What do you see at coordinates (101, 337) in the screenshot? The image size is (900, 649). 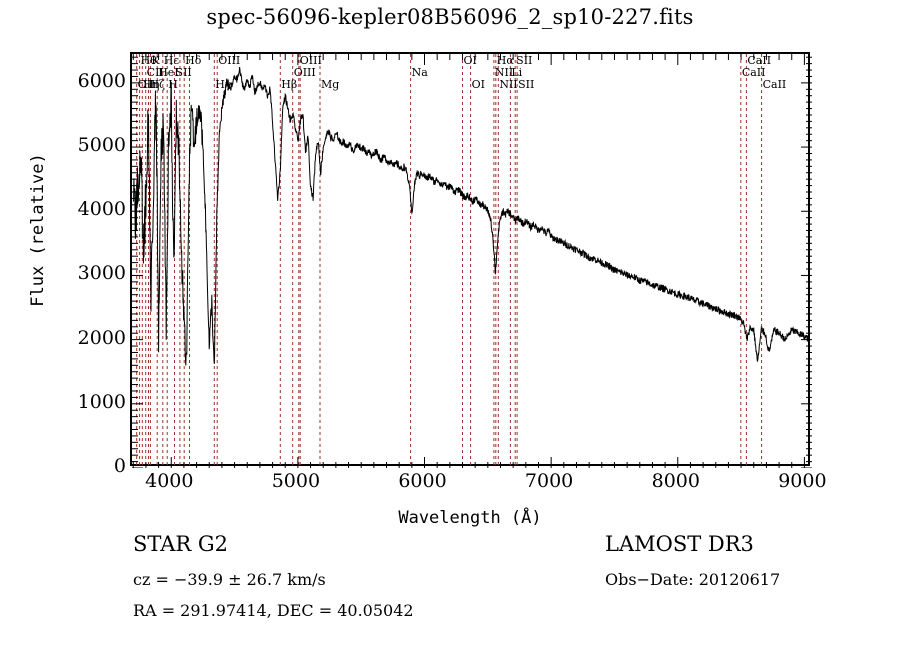 I see `y-tick-label: 2000` at bounding box center [101, 337].